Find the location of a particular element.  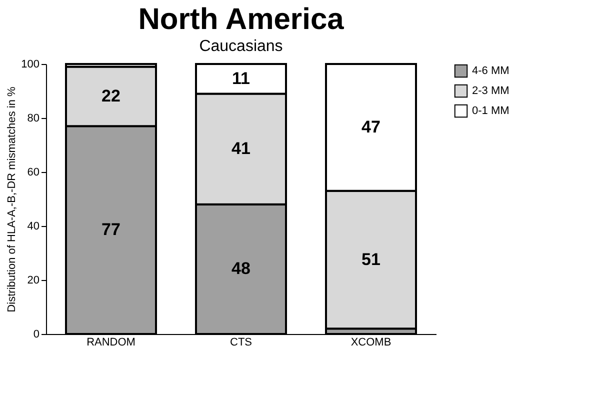

x-tick-label: RANDOM is located at coordinates (111, 342).